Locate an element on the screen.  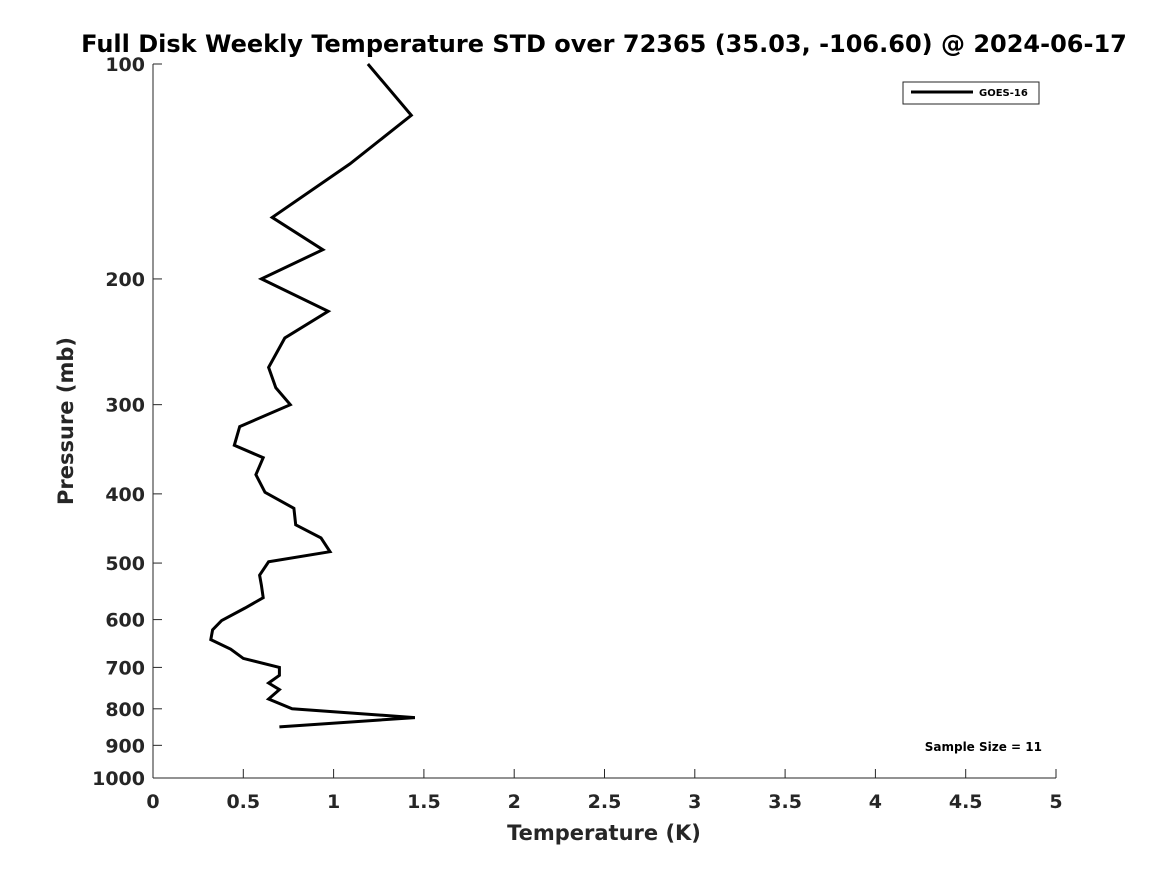
y-tick-label: 200 is located at coordinates (125, 280).